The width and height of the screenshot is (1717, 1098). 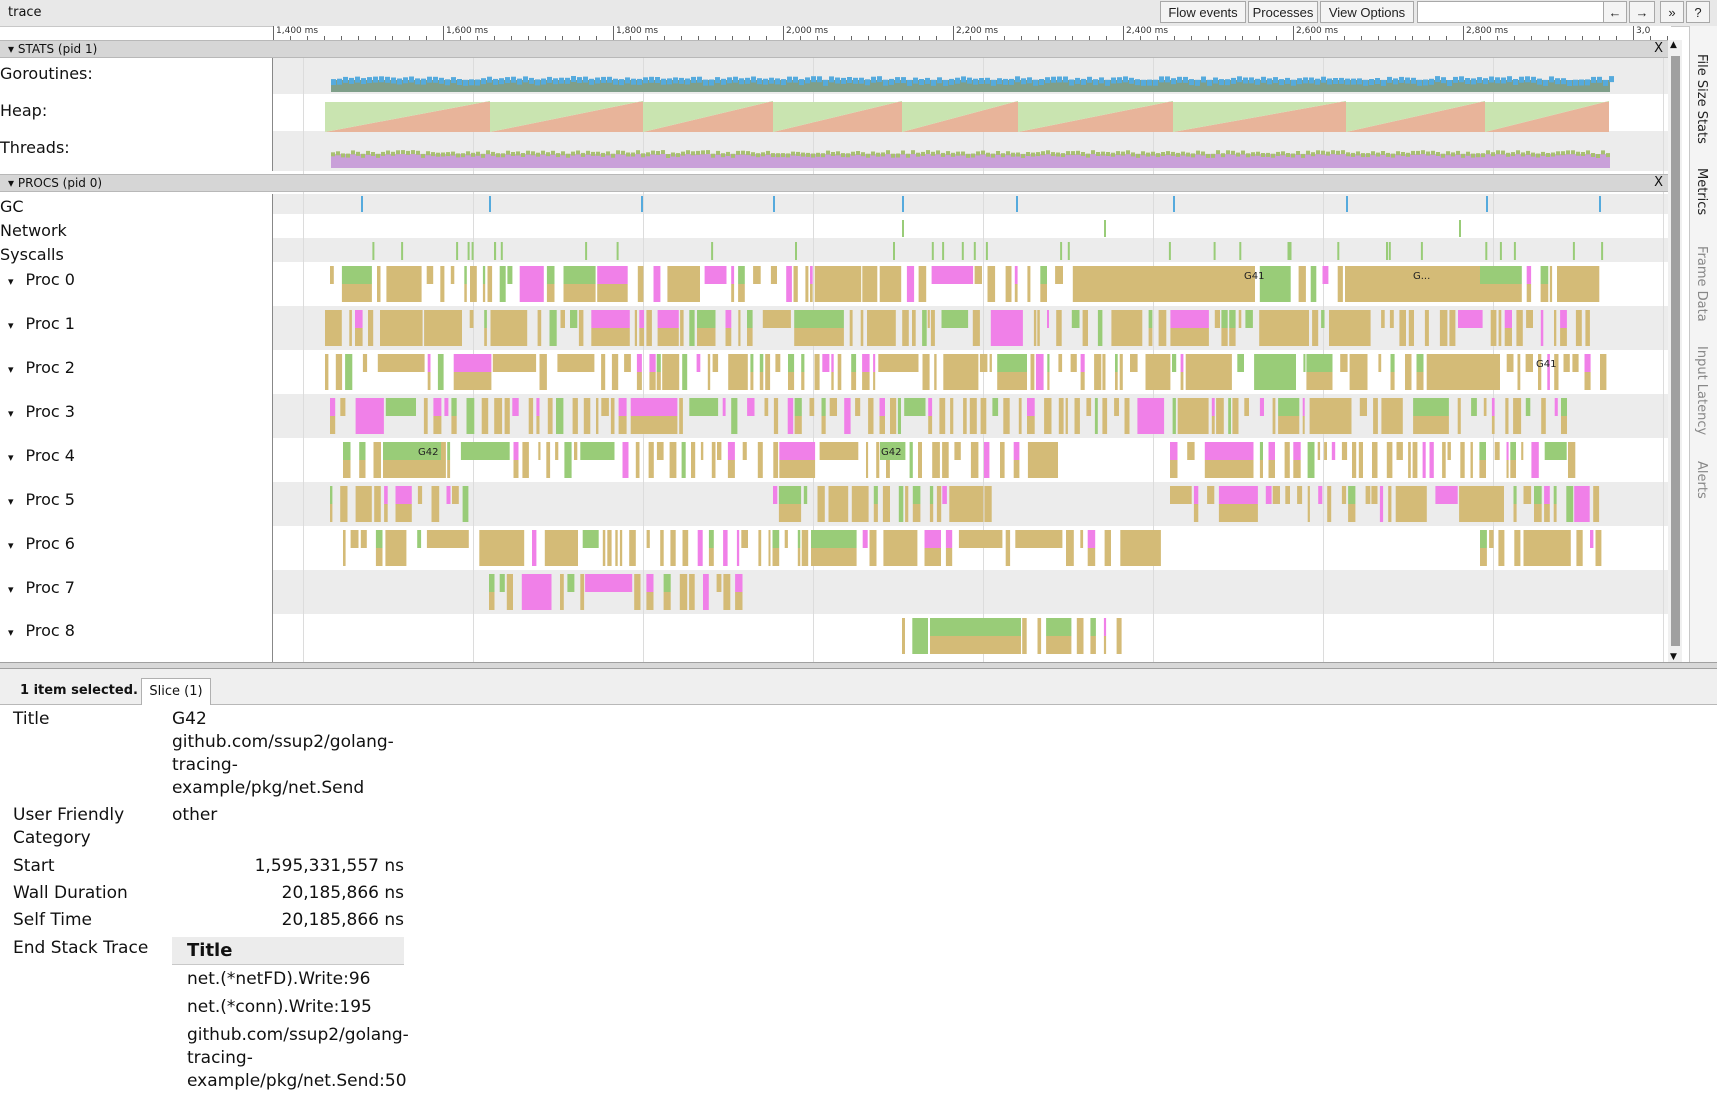 What do you see at coordinates (176, 691) in the screenshot?
I see `tab-slice: Slice (1)` at bounding box center [176, 691].